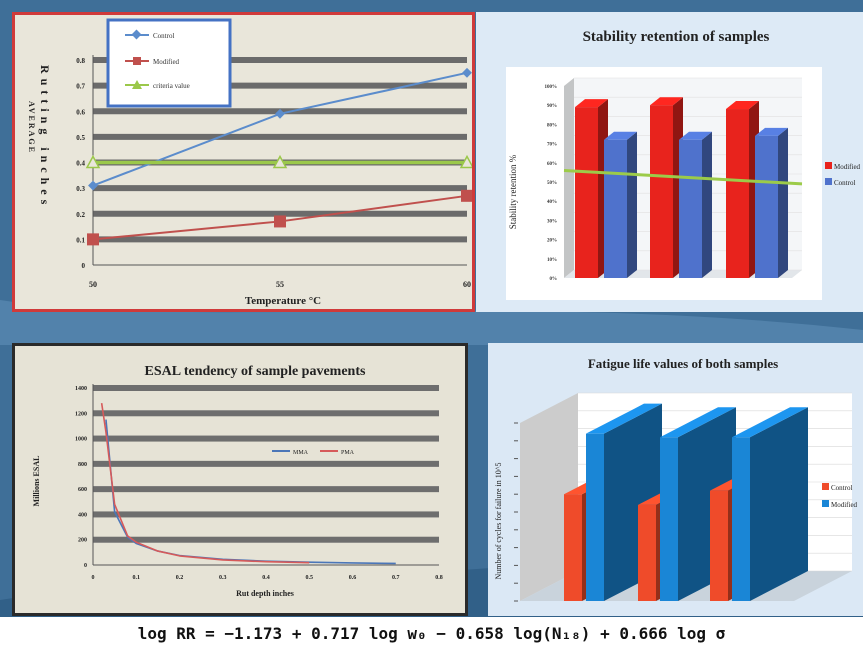 This screenshot has height=650, width=863. Describe the element at coordinates (353, 578) in the screenshot. I see `esal-x-tick: 0.6` at that location.